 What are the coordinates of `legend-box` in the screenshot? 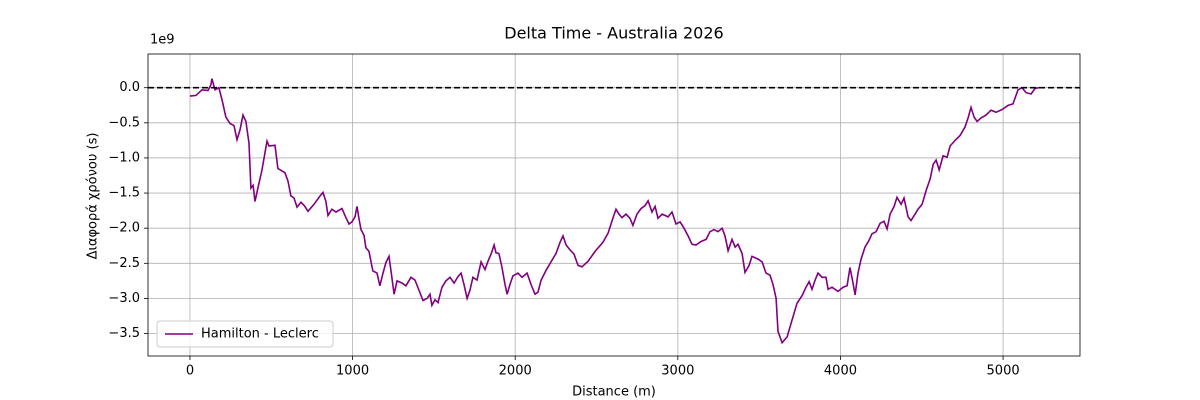 It's located at (245, 334).